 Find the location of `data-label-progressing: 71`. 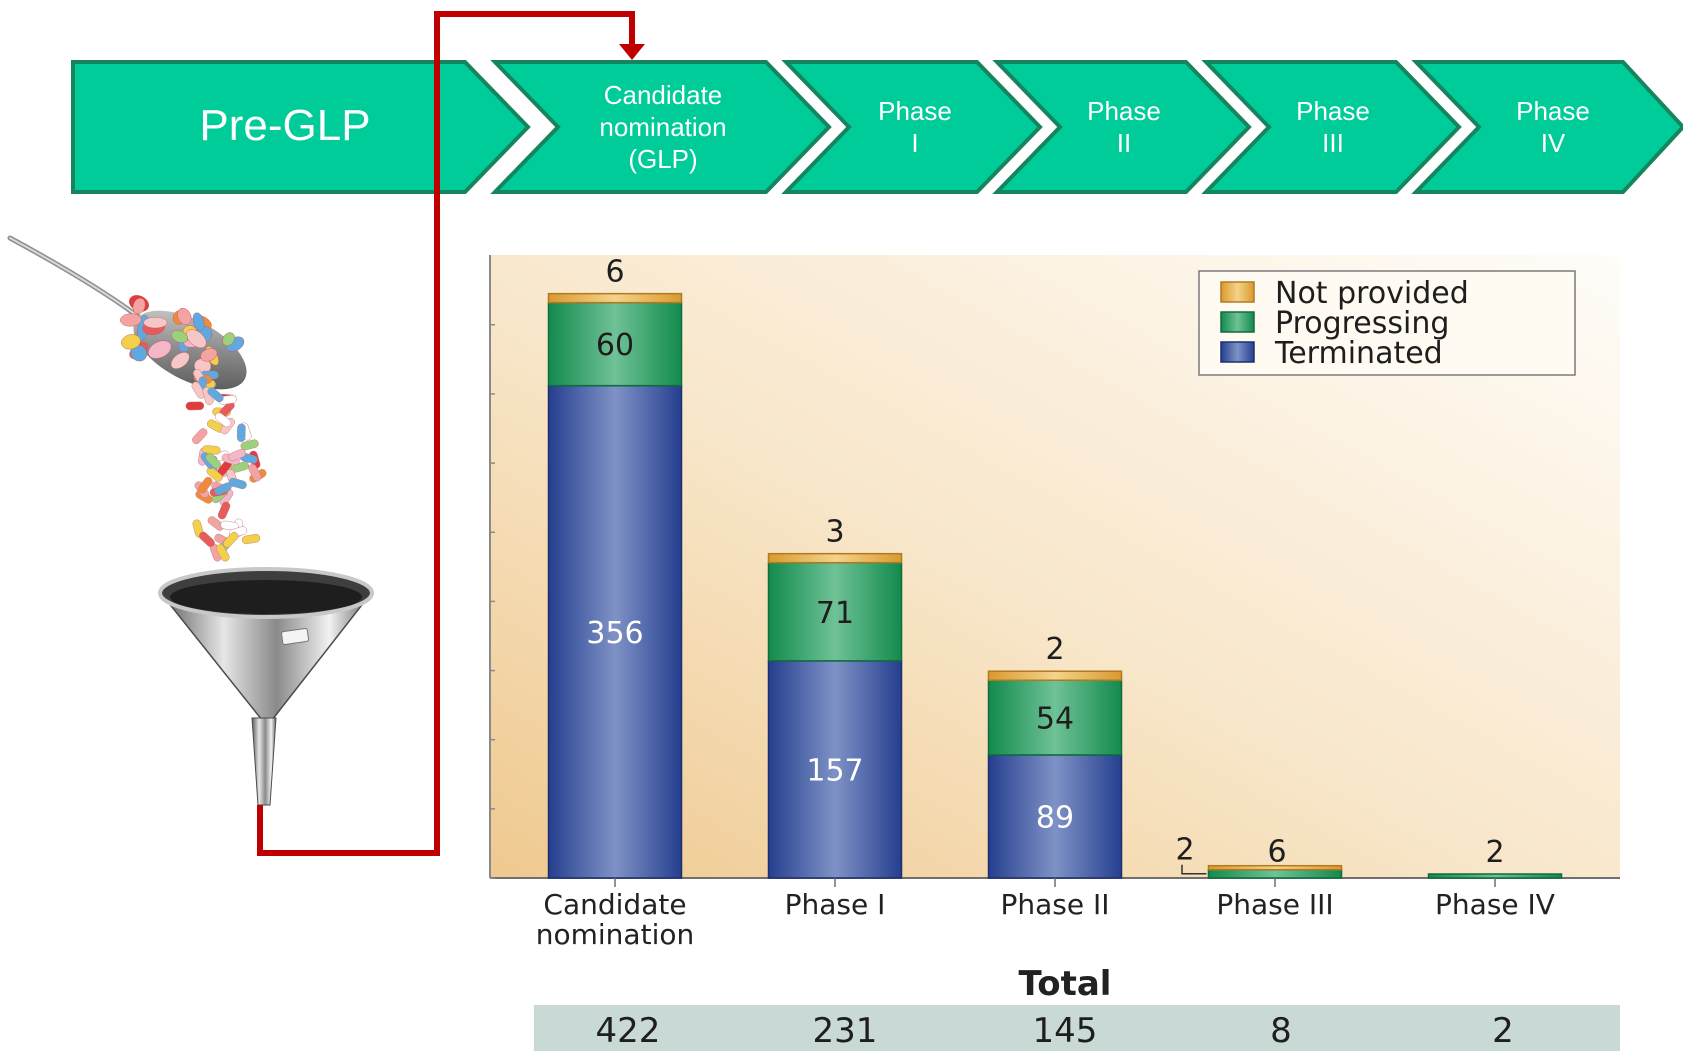

data-label-progressing: 71 is located at coordinates (835, 613).